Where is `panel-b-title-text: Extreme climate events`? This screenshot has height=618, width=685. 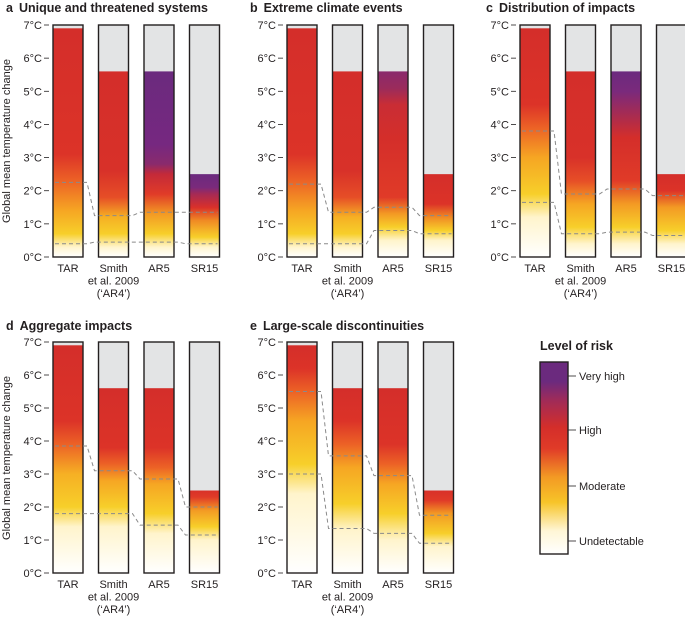 panel-b-title-text: Extreme climate events is located at coordinates (333, 8).